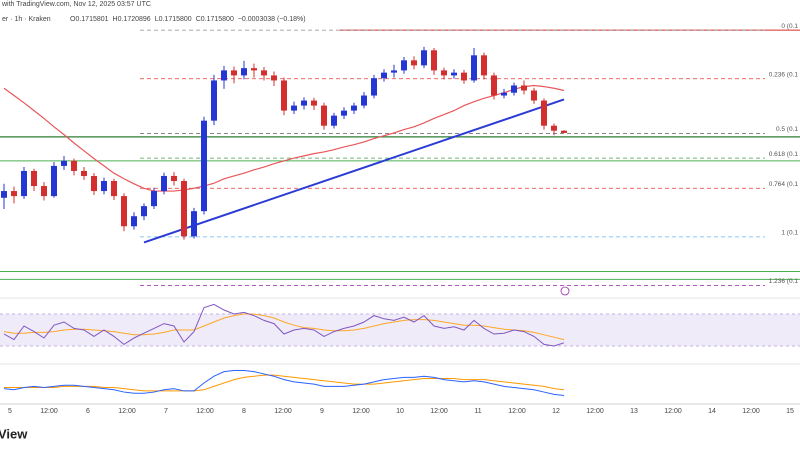  I want to click on fib-label: 1 (0.1, so click(789, 233).